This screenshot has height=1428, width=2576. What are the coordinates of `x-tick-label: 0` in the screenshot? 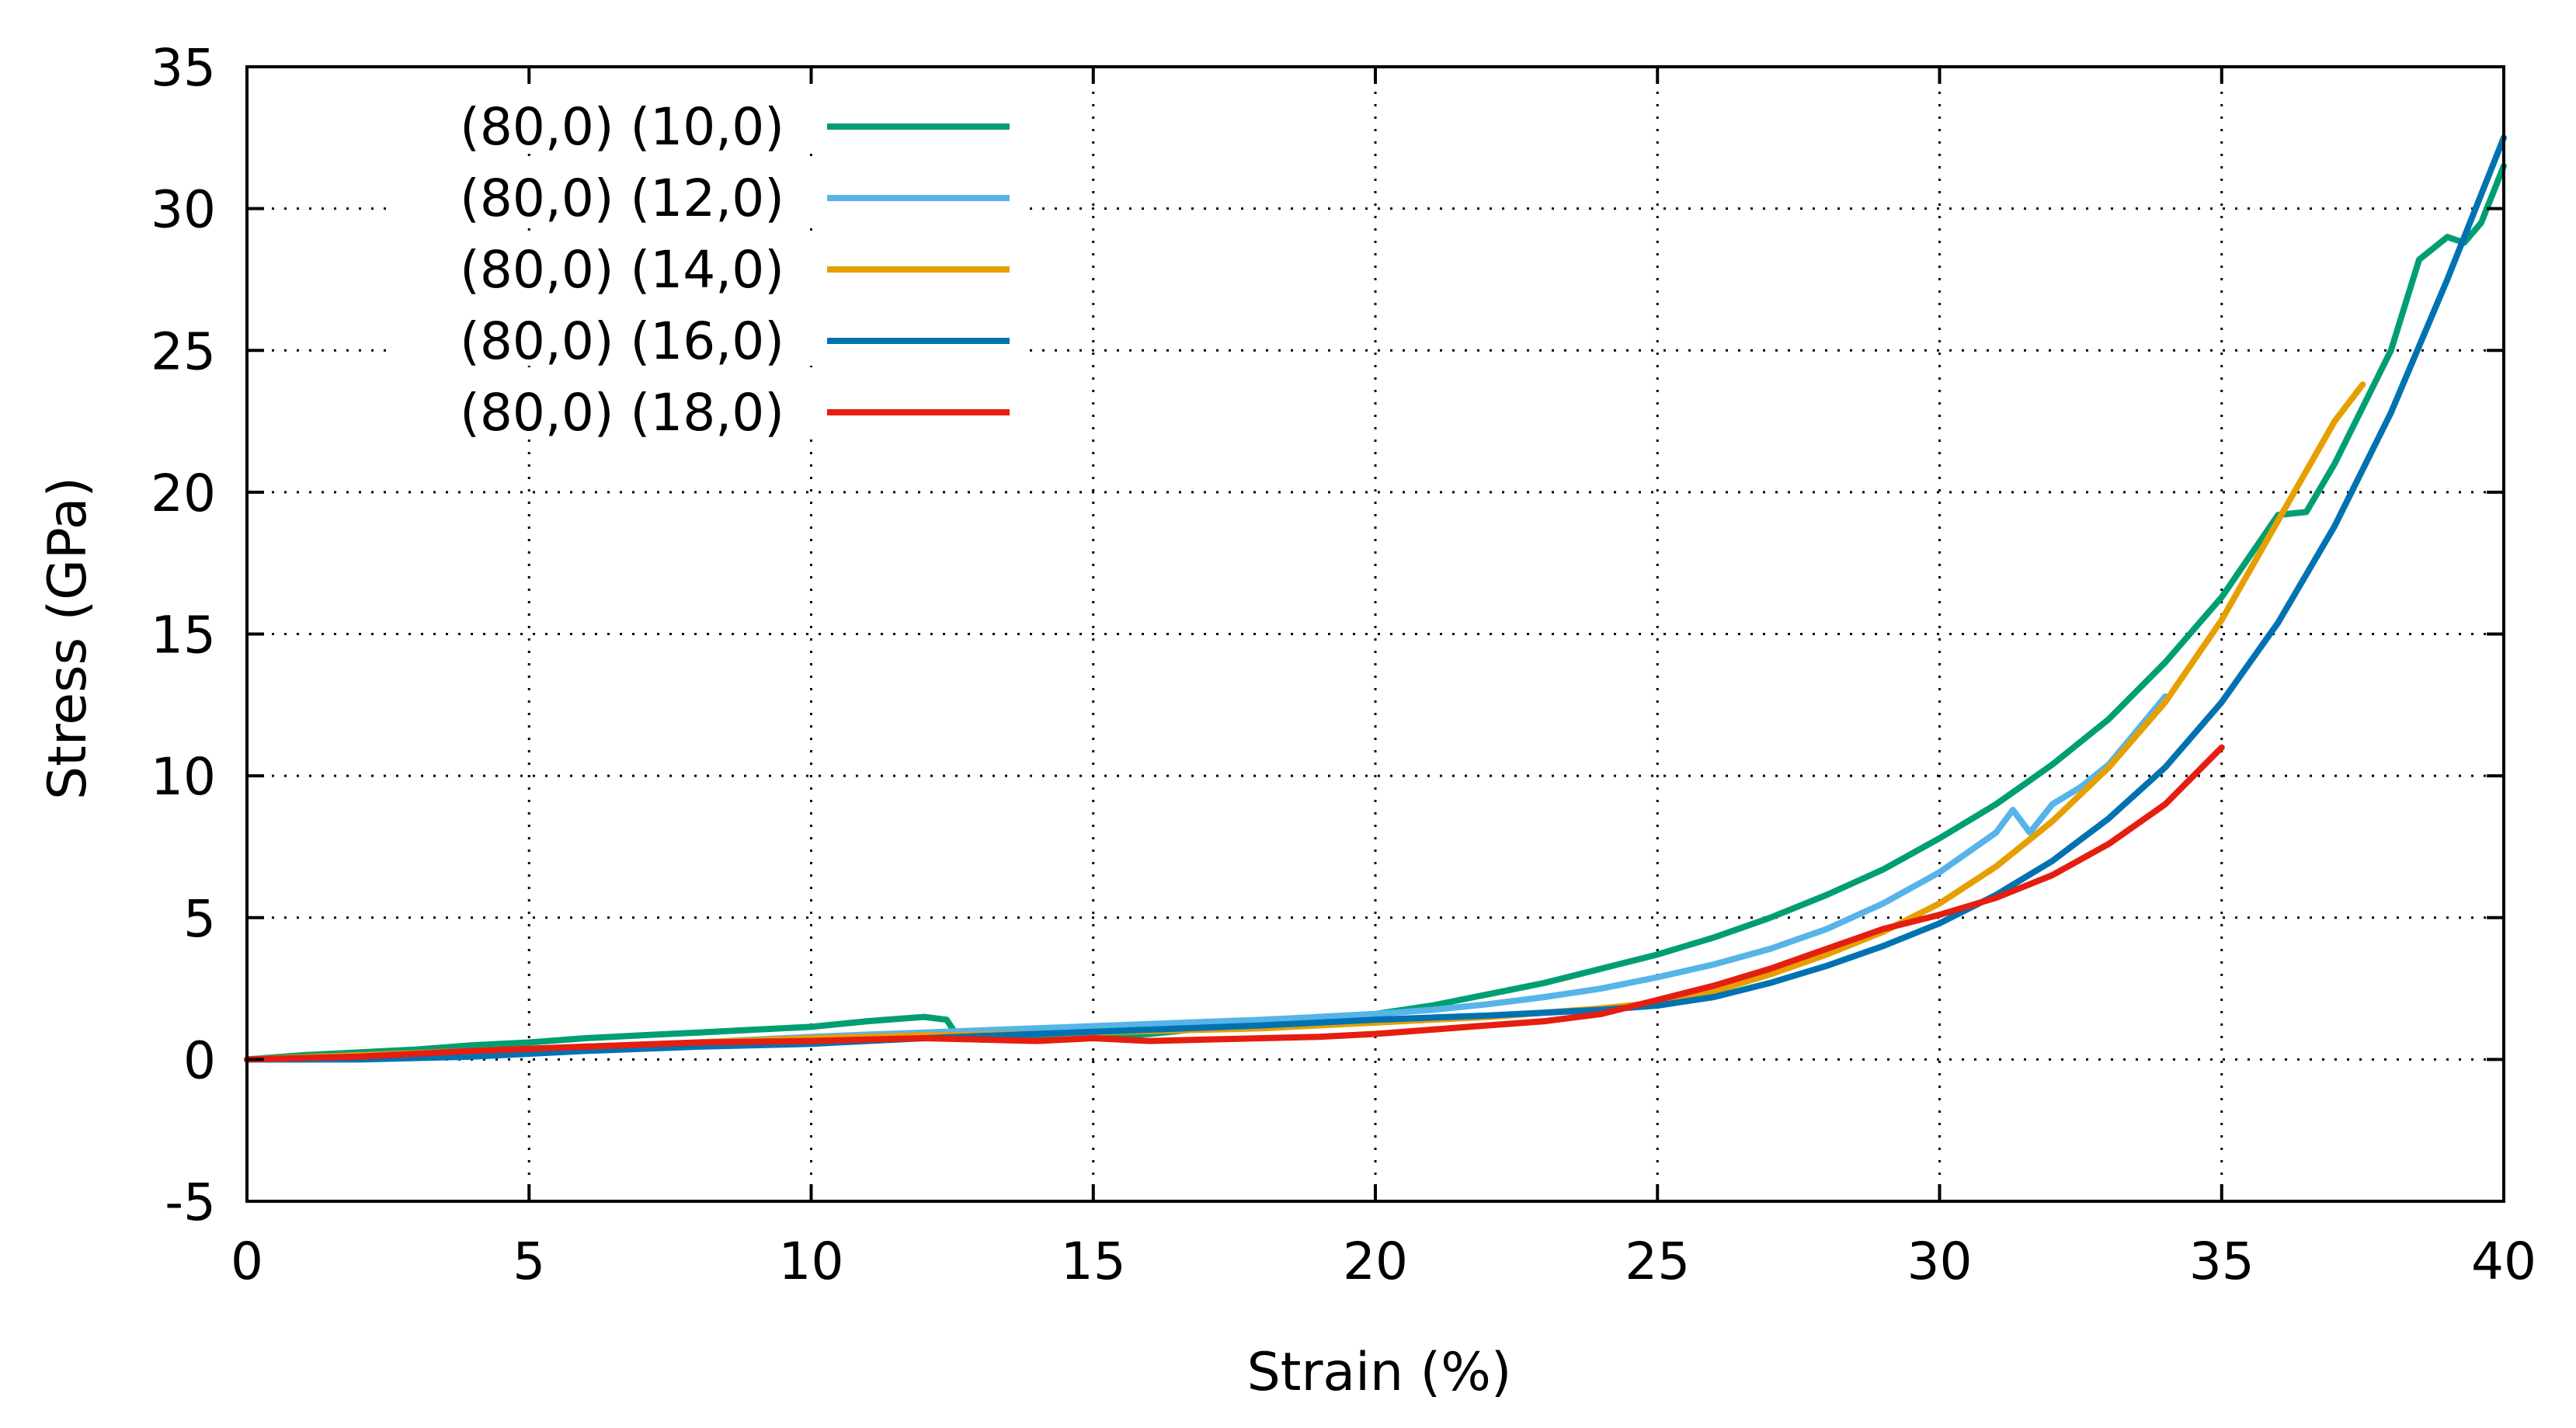 It's located at (247, 1262).